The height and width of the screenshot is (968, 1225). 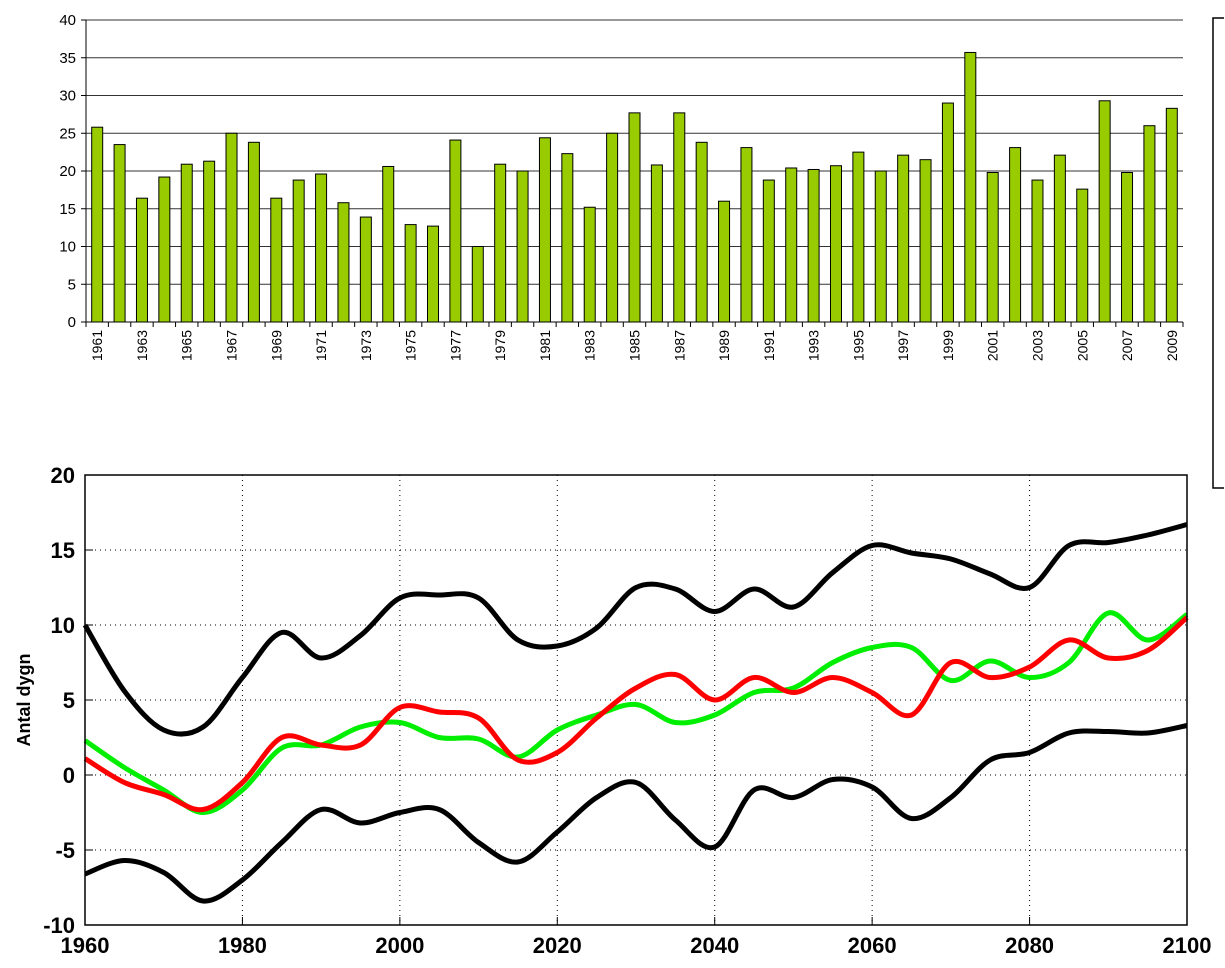 What do you see at coordinates (872, 945) in the screenshot?
I see `x-tick-label: 2060` at bounding box center [872, 945].